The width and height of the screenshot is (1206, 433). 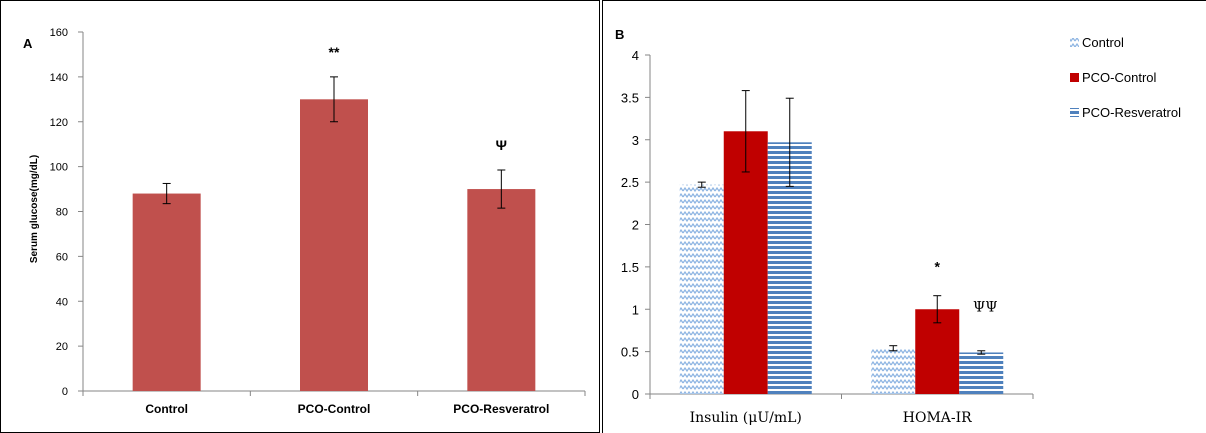 I want to click on y-tick-label: 20, so click(x=62, y=347).